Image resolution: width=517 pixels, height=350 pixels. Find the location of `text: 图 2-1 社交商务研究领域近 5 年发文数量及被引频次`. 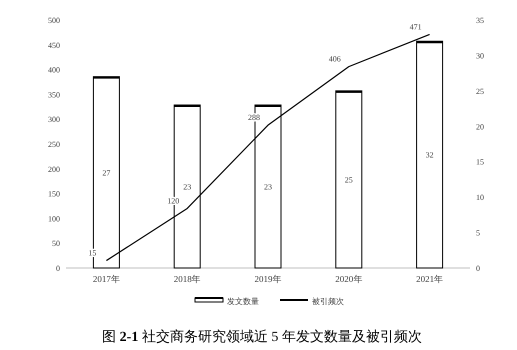

text: 图 2-1 社交商务研究领域近 5 年发文数量及被引频次 is located at coordinates (262, 337).